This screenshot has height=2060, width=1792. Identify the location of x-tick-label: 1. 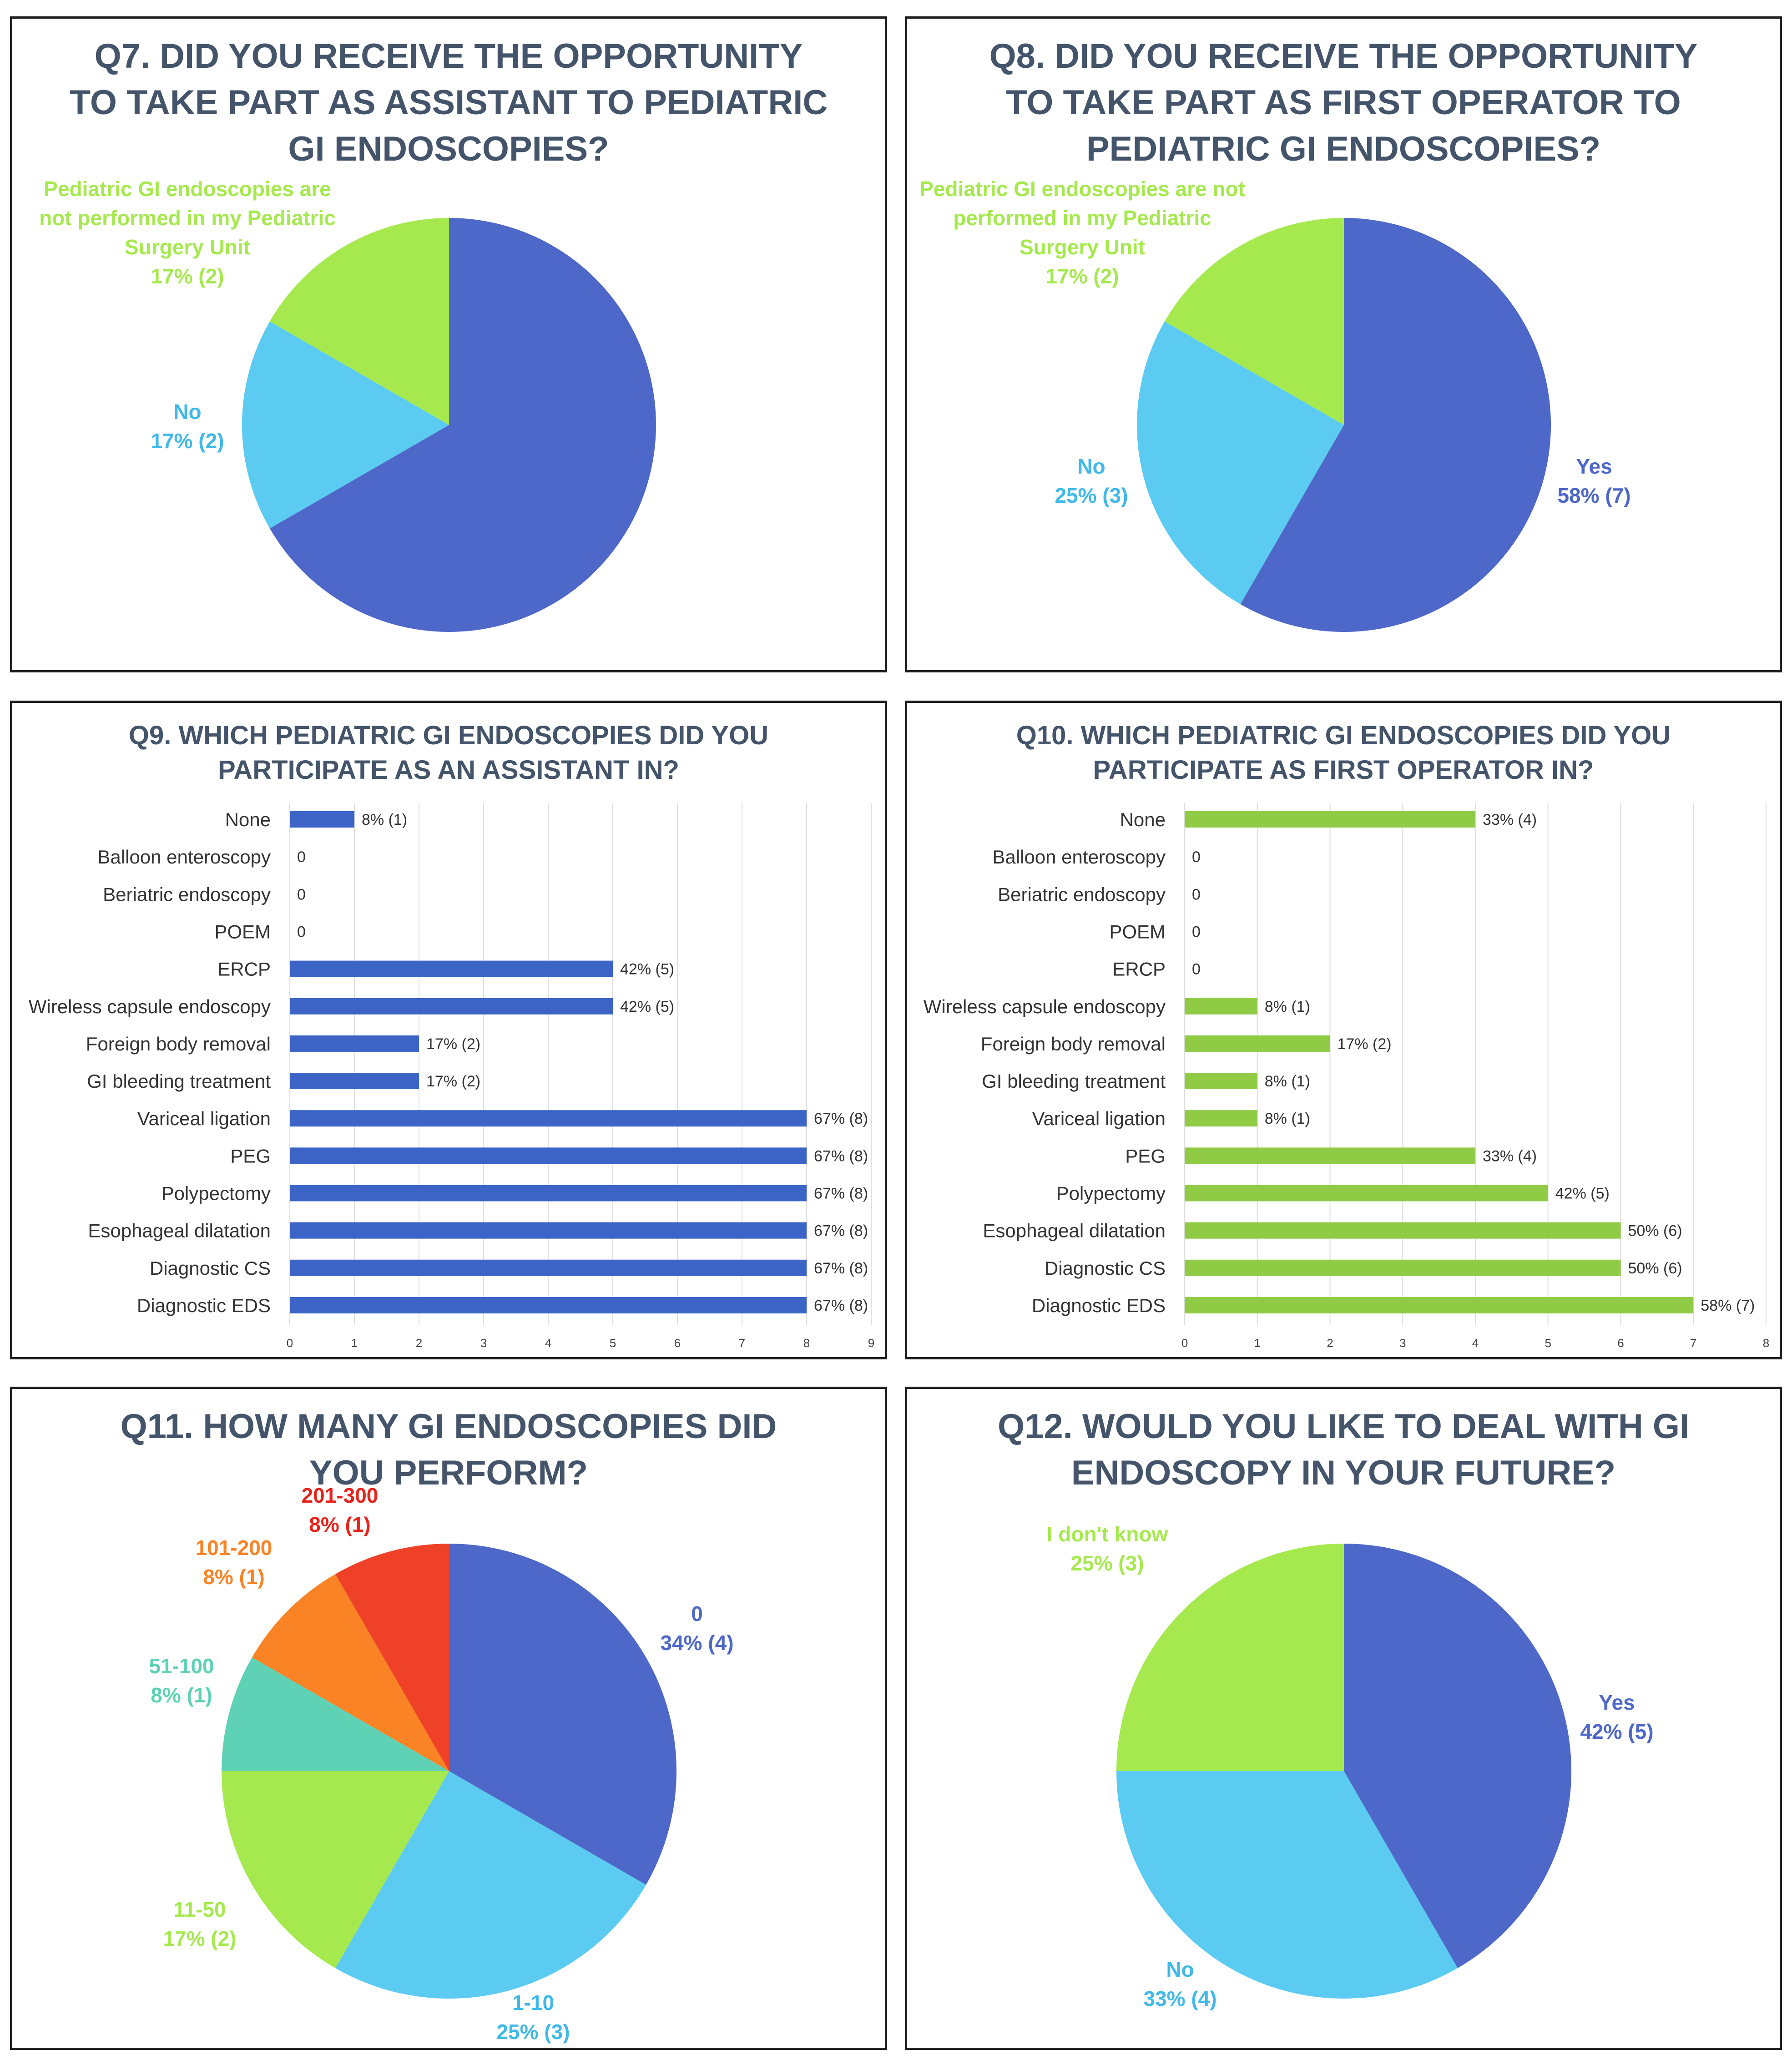
(1257, 1343).